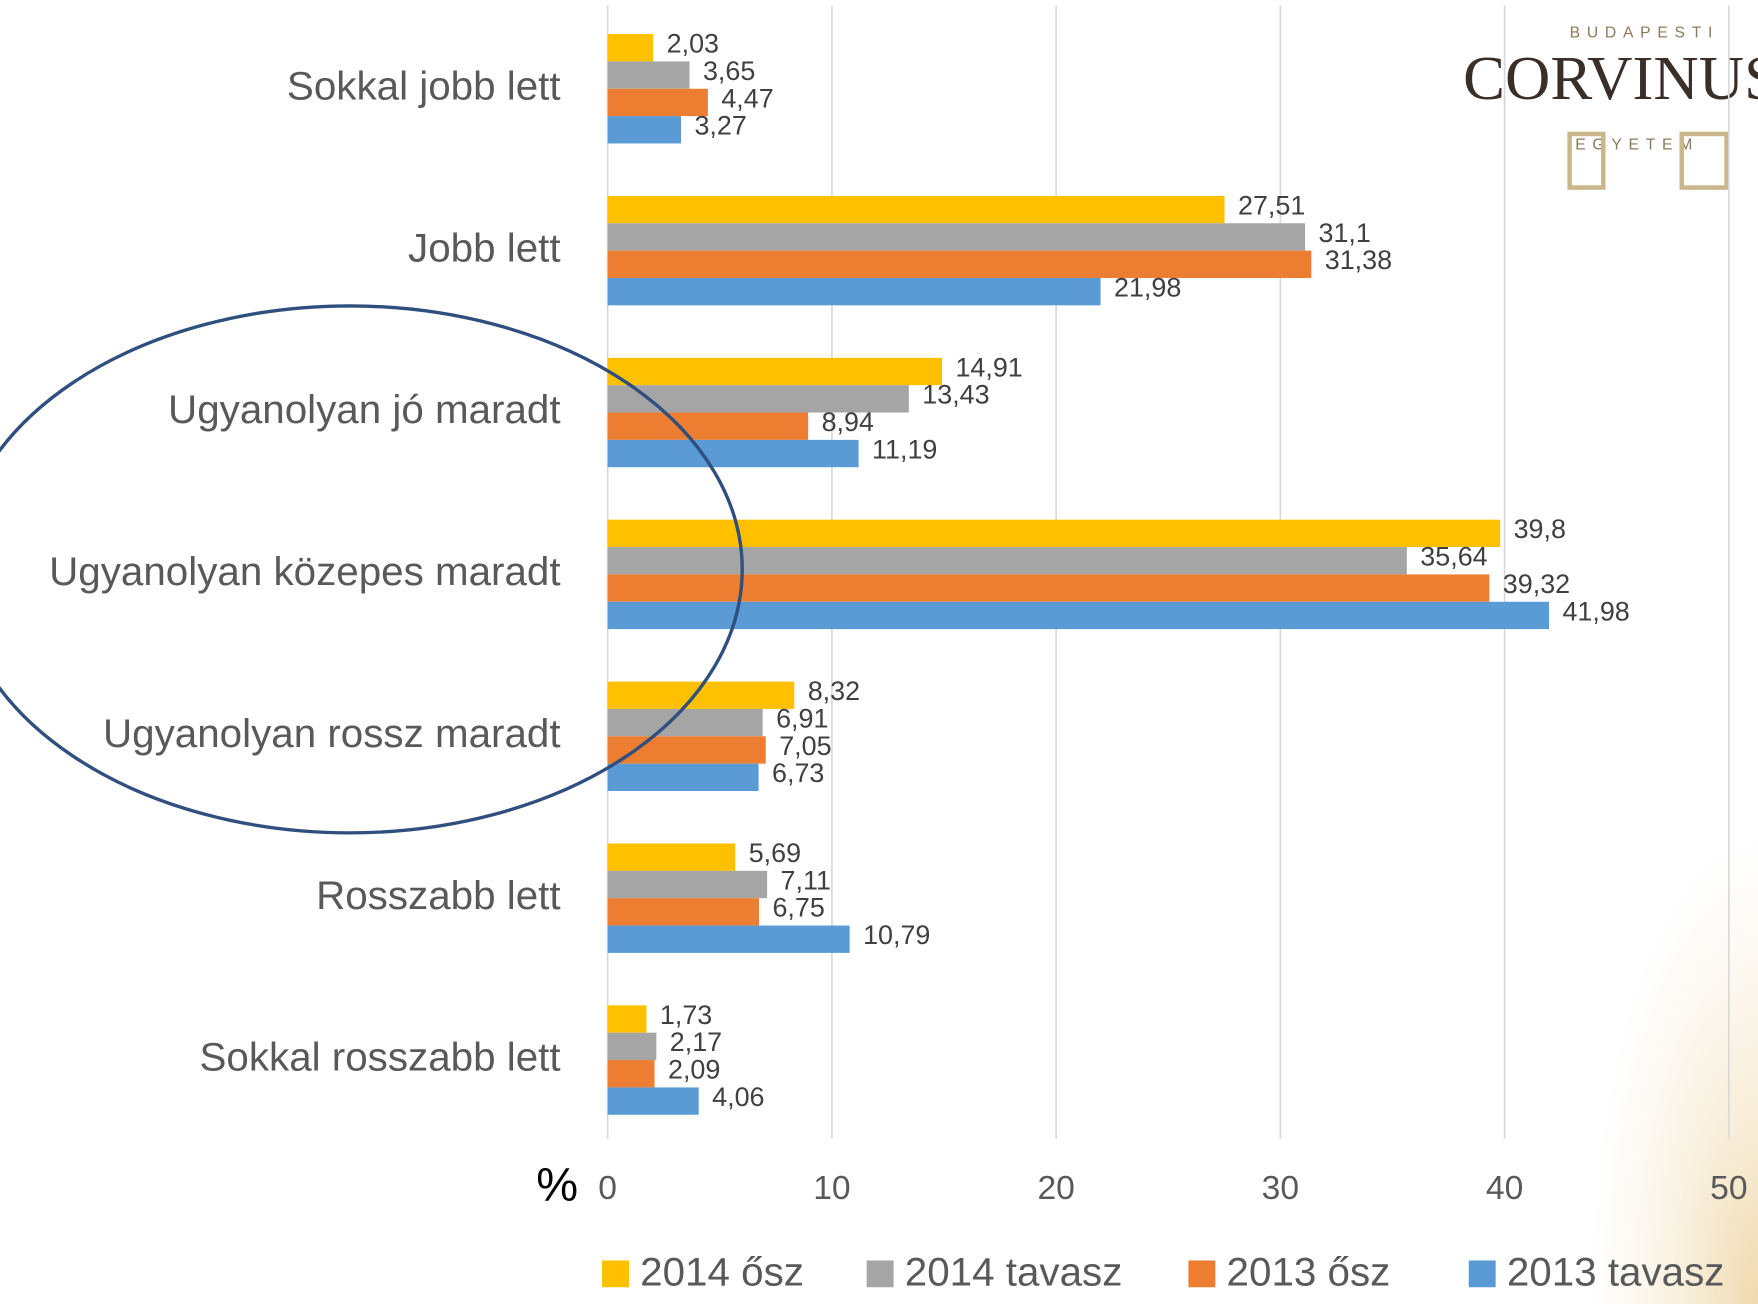 The width and height of the screenshot is (1758, 1304). What do you see at coordinates (802, 719) in the screenshot?
I see `data-label: 6,91` at bounding box center [802, 719].